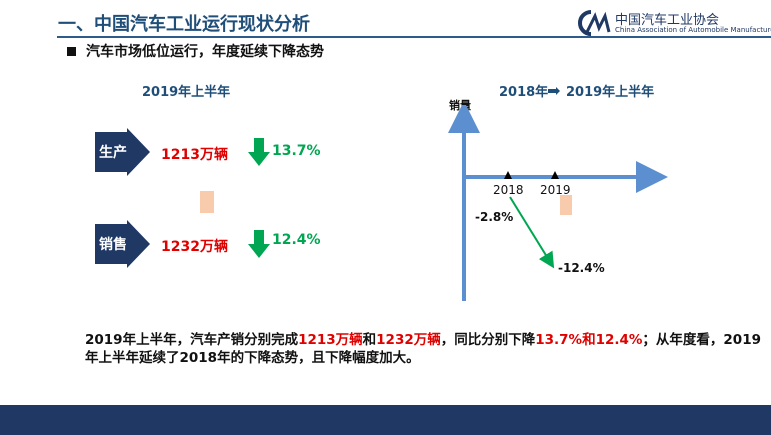  What do you see at coordinates (667, 20) in the screenshot?
I see `logo-chinese-name: 中国汽车工业协会` at bounding box center [667, 20].